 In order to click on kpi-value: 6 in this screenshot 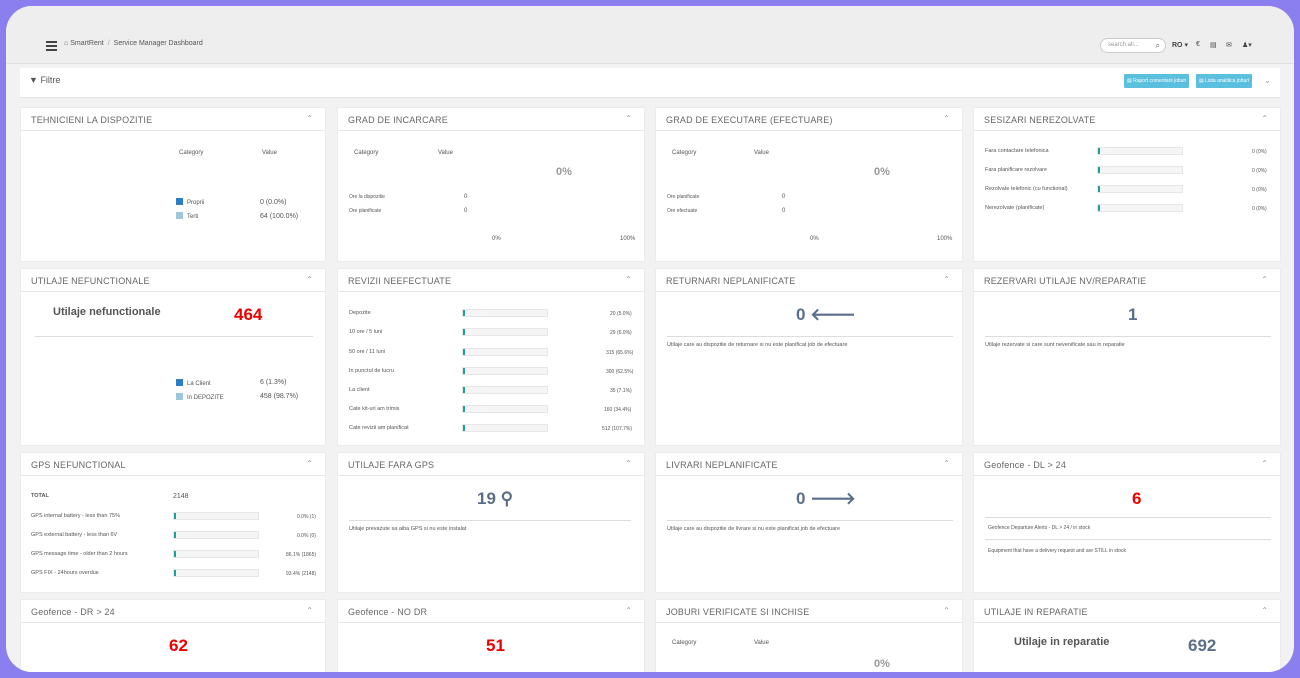, I will do `click(1137, 498)`.